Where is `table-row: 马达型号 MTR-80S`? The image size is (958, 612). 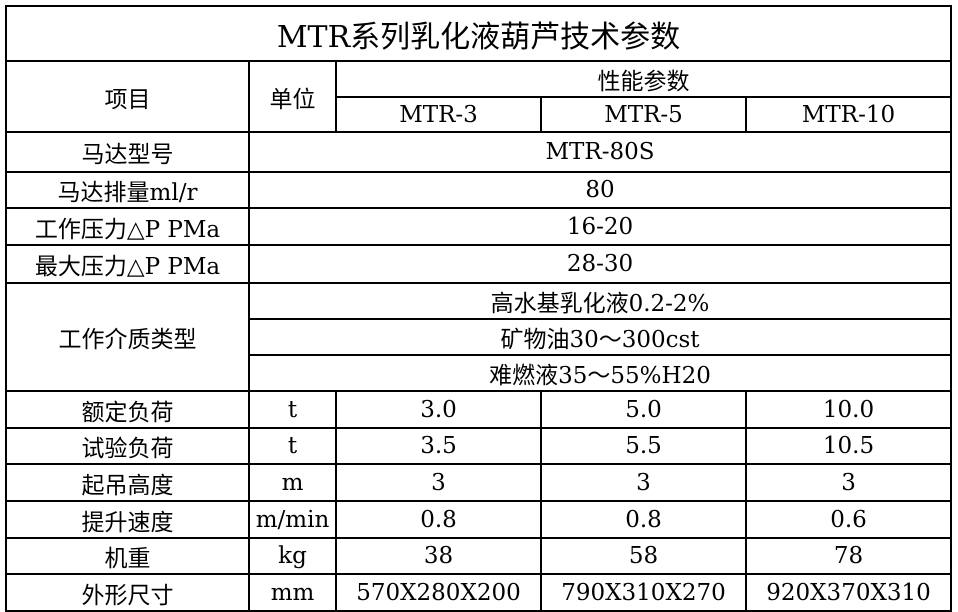 table-row: 马达型号 MTR-80S is located at coordinates (479, 152).